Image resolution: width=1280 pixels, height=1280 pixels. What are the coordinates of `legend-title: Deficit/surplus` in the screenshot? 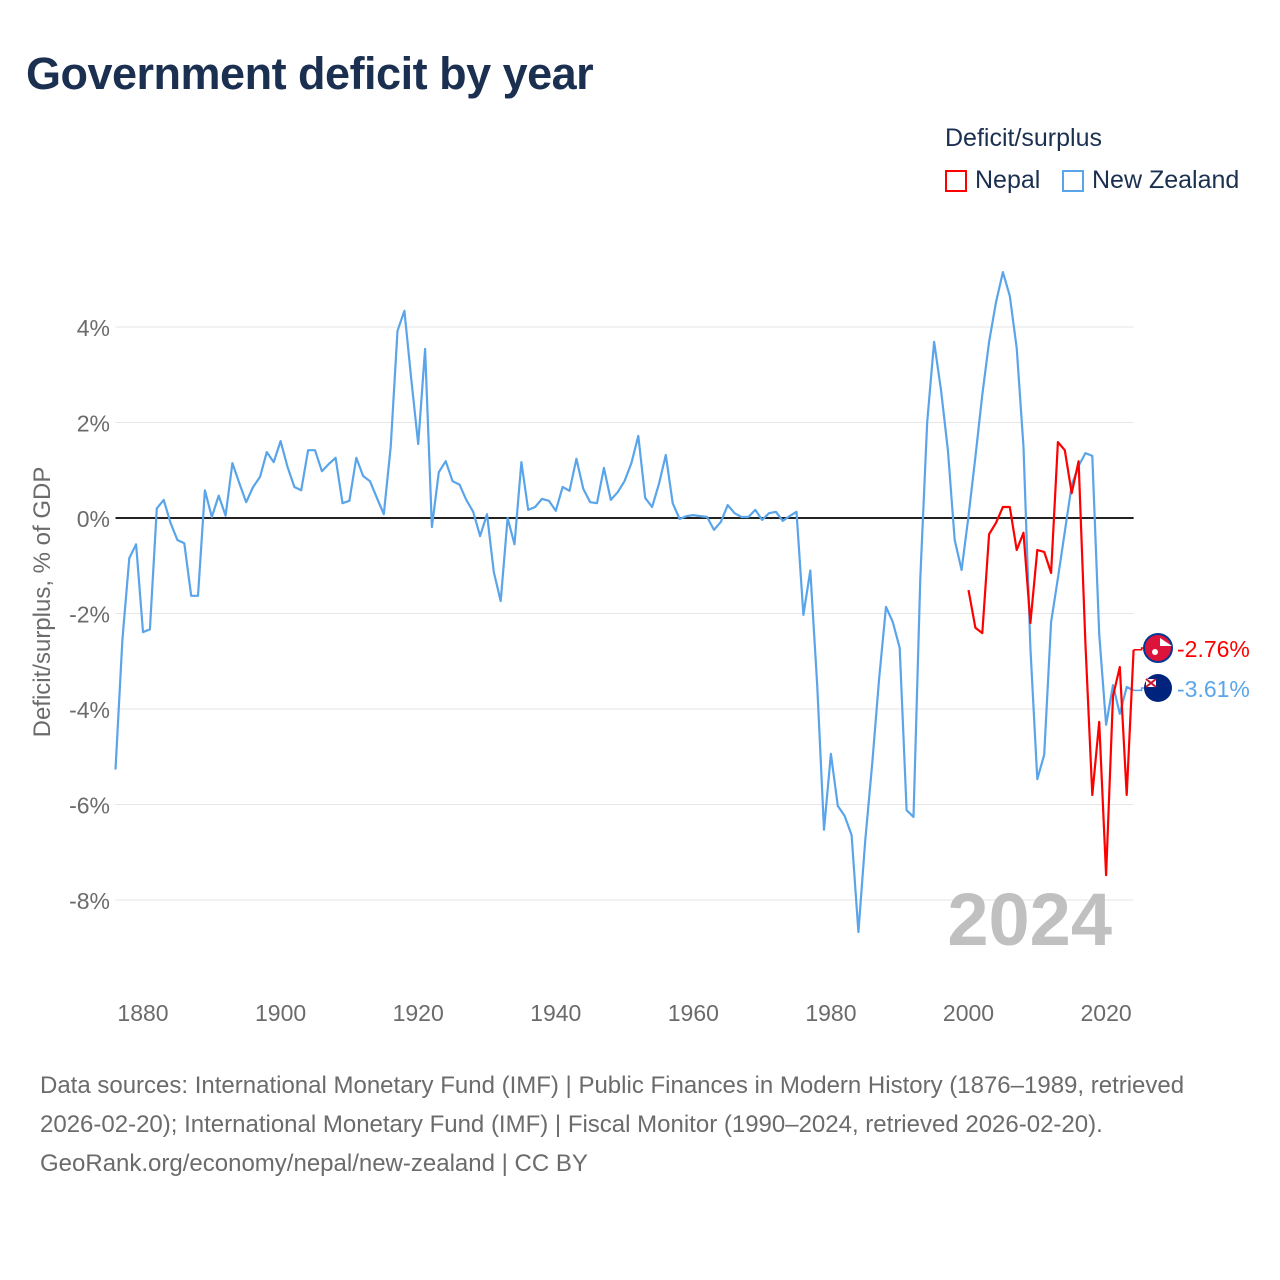 It's located at (1023, 138).